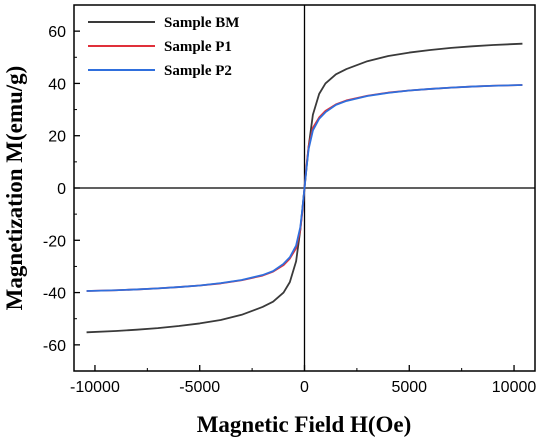 Image resolution: width=540 pixels, height=441 pixels. What do you see at coordinates (201, 23) in the screenshot?
I see `legend-label: Sample BM` at bounding box center [201, 23].